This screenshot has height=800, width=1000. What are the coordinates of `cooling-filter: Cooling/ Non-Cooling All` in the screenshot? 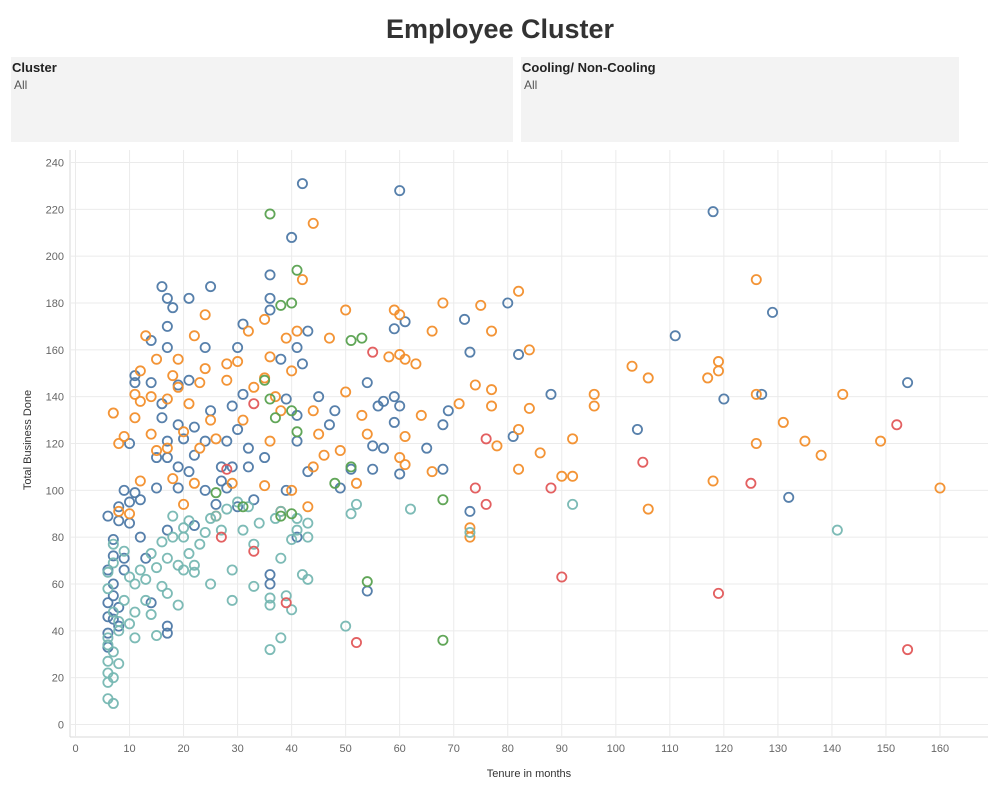 It's located at (740, 99).